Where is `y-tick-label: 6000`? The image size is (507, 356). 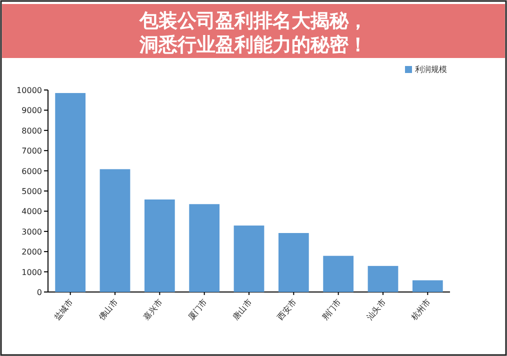
y-tick-label: 6000 is located at coordinates (32, 171).